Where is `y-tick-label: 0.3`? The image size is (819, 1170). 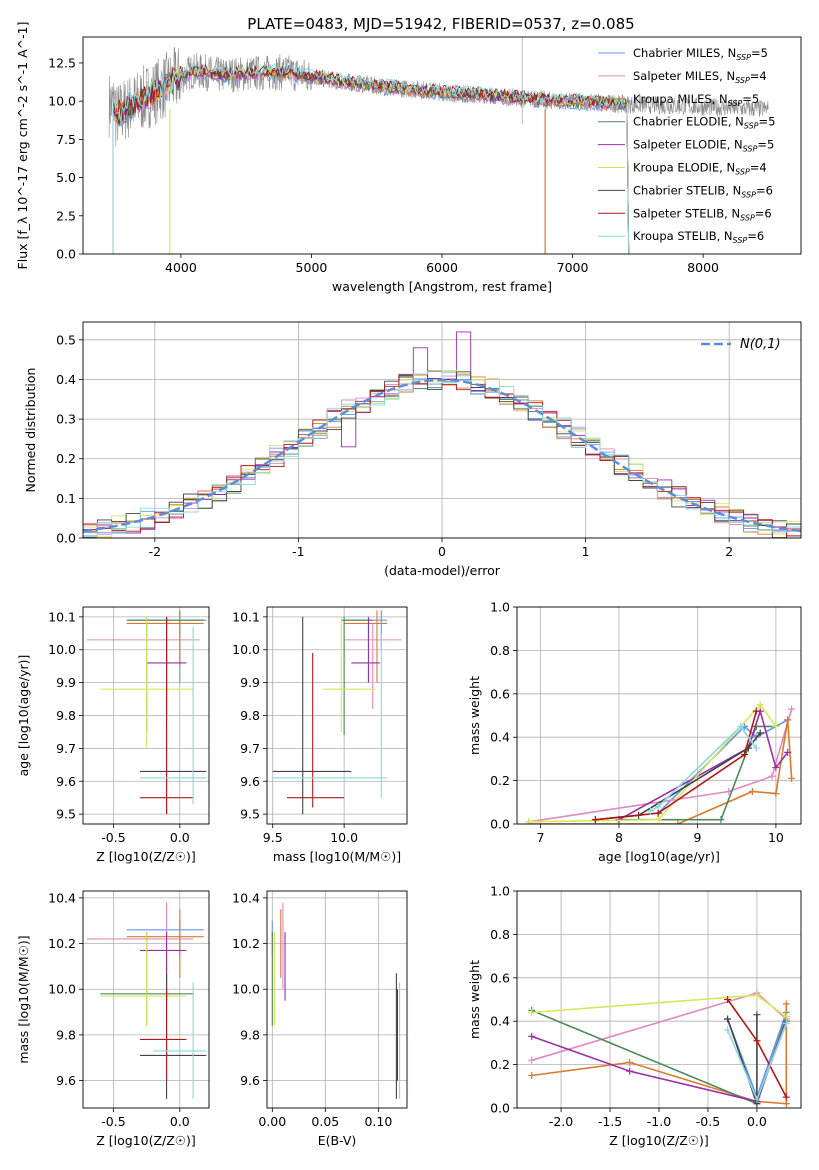 y-tick-label: 0.3 is located at coordinates (66, 419).